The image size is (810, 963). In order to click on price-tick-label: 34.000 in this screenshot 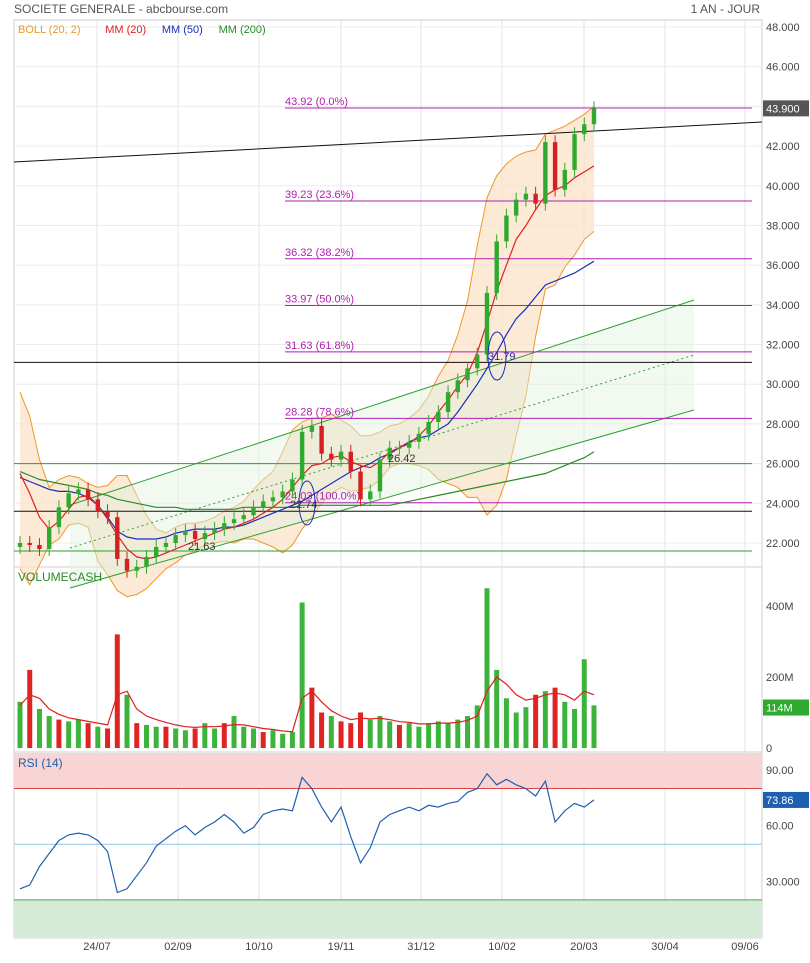, I will do `click(783, 306)`.